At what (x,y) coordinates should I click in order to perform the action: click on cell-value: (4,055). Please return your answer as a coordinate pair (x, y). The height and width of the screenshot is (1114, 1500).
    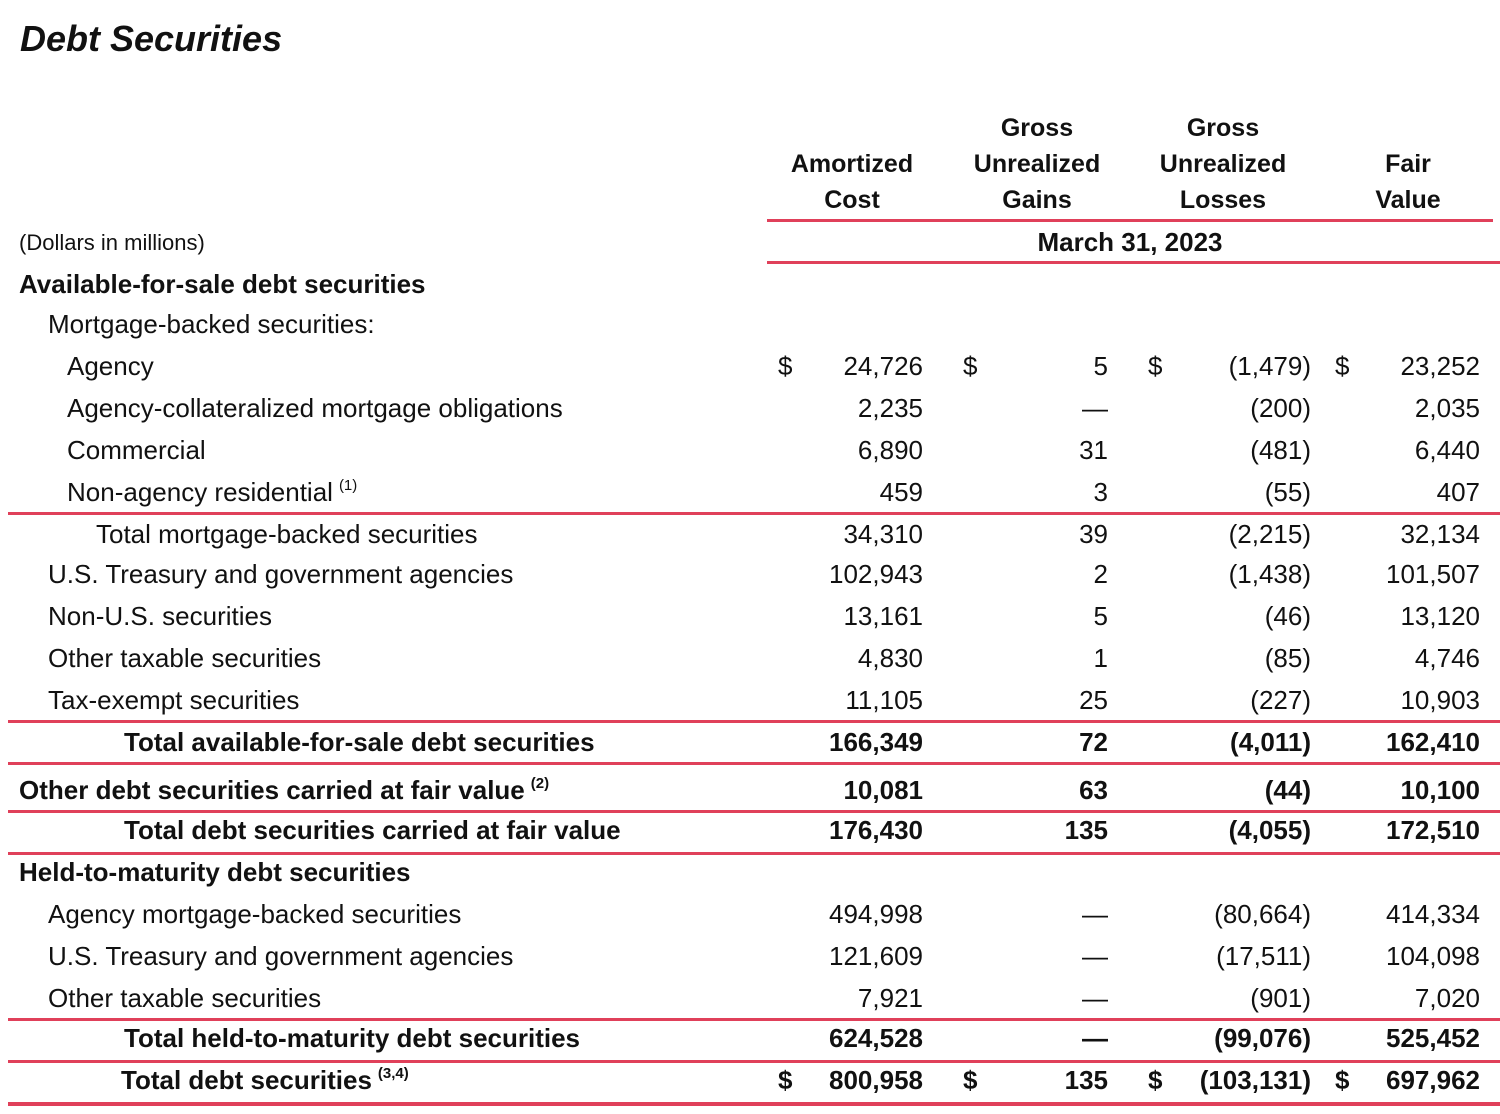
    Looking at the image, I should click on (1269, 830).